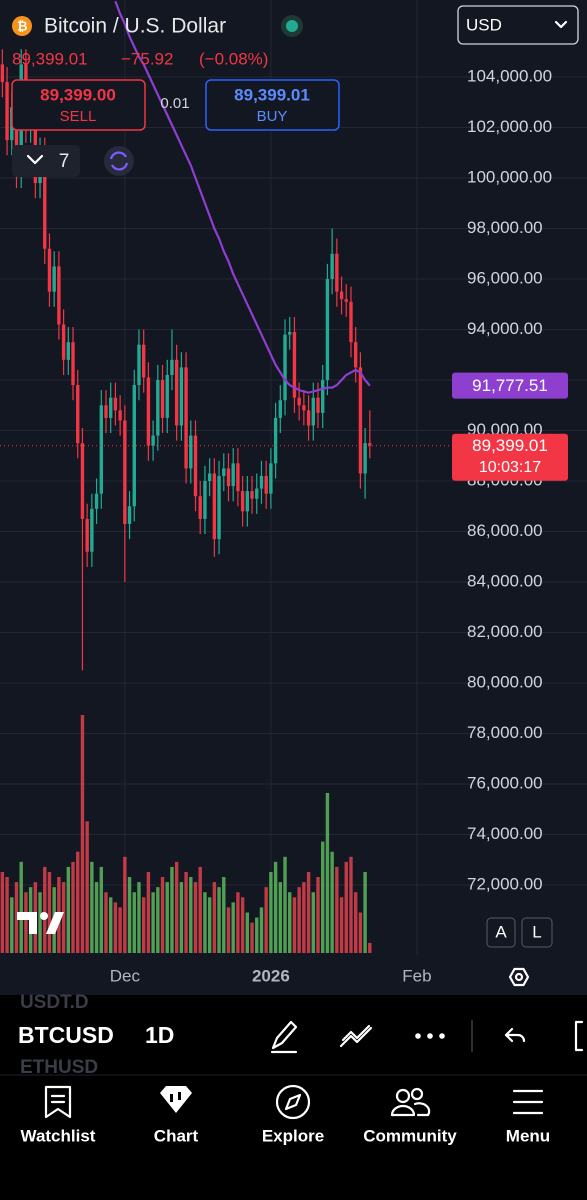 The image size is (587, 1200). I want to click on nav-label: Explore, so click(293, 1135).